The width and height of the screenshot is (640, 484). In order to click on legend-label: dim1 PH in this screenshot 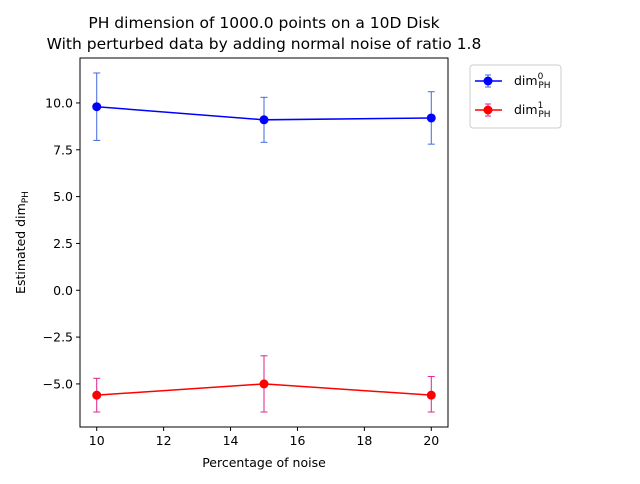, I will do `click(532, 110)`.